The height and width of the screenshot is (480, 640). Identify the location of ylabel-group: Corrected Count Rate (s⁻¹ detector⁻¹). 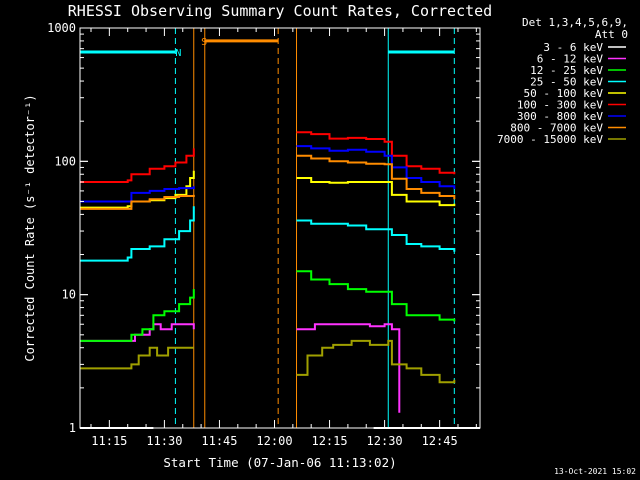
(30, 227).